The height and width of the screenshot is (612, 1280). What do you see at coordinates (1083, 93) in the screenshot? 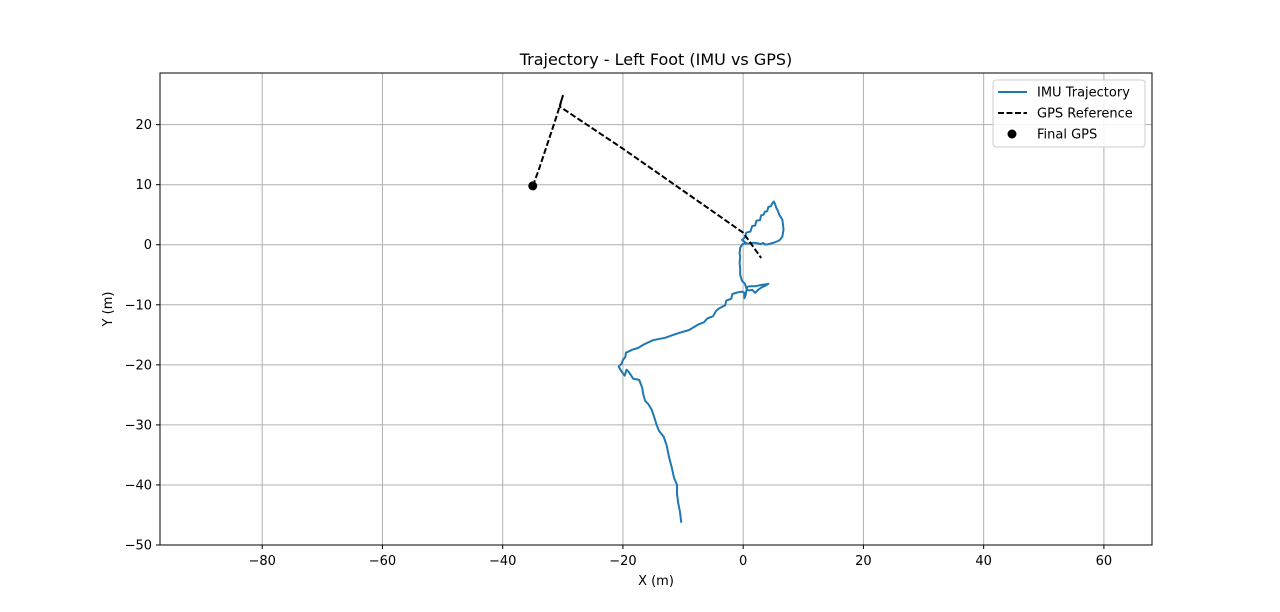
I see `legend-label: IMU Trajectory` at bounding box center [1083, 93].